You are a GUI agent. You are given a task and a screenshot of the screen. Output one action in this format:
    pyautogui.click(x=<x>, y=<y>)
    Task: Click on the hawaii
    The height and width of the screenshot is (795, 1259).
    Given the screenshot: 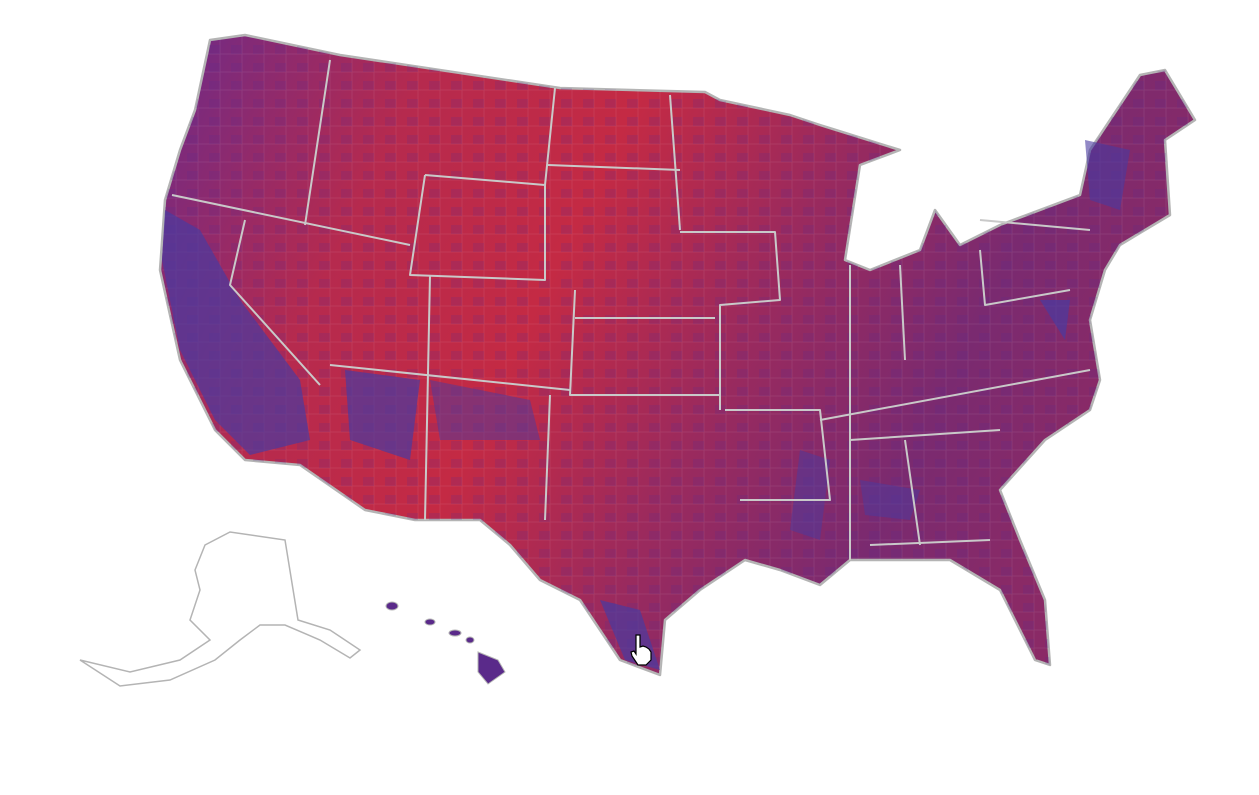 What is the action you would take?
    pyautogui.click(x=445, y=643)
    